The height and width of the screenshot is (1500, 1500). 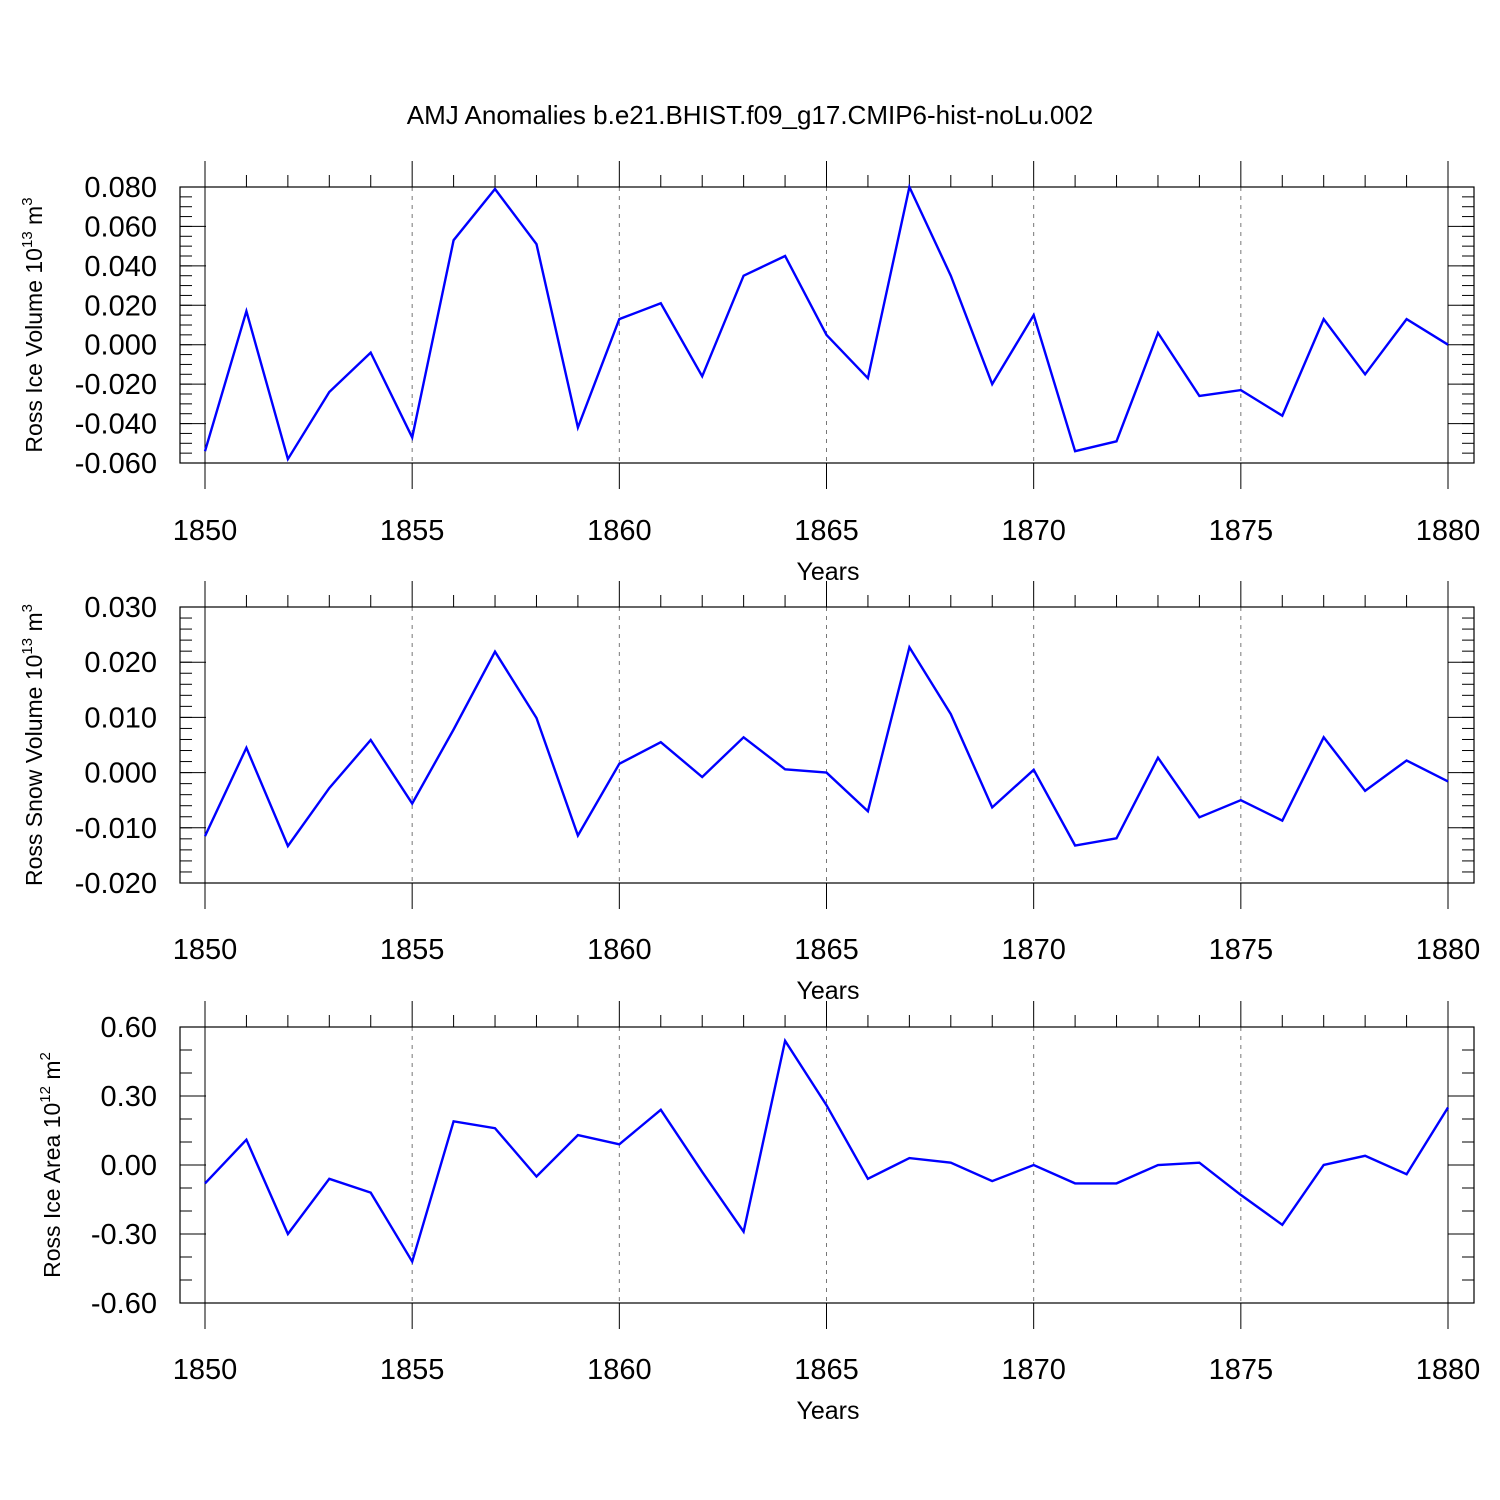 I want to click on y-axis-label: Ross Ice Area 1012 m2, so click(x=51, y=1165).